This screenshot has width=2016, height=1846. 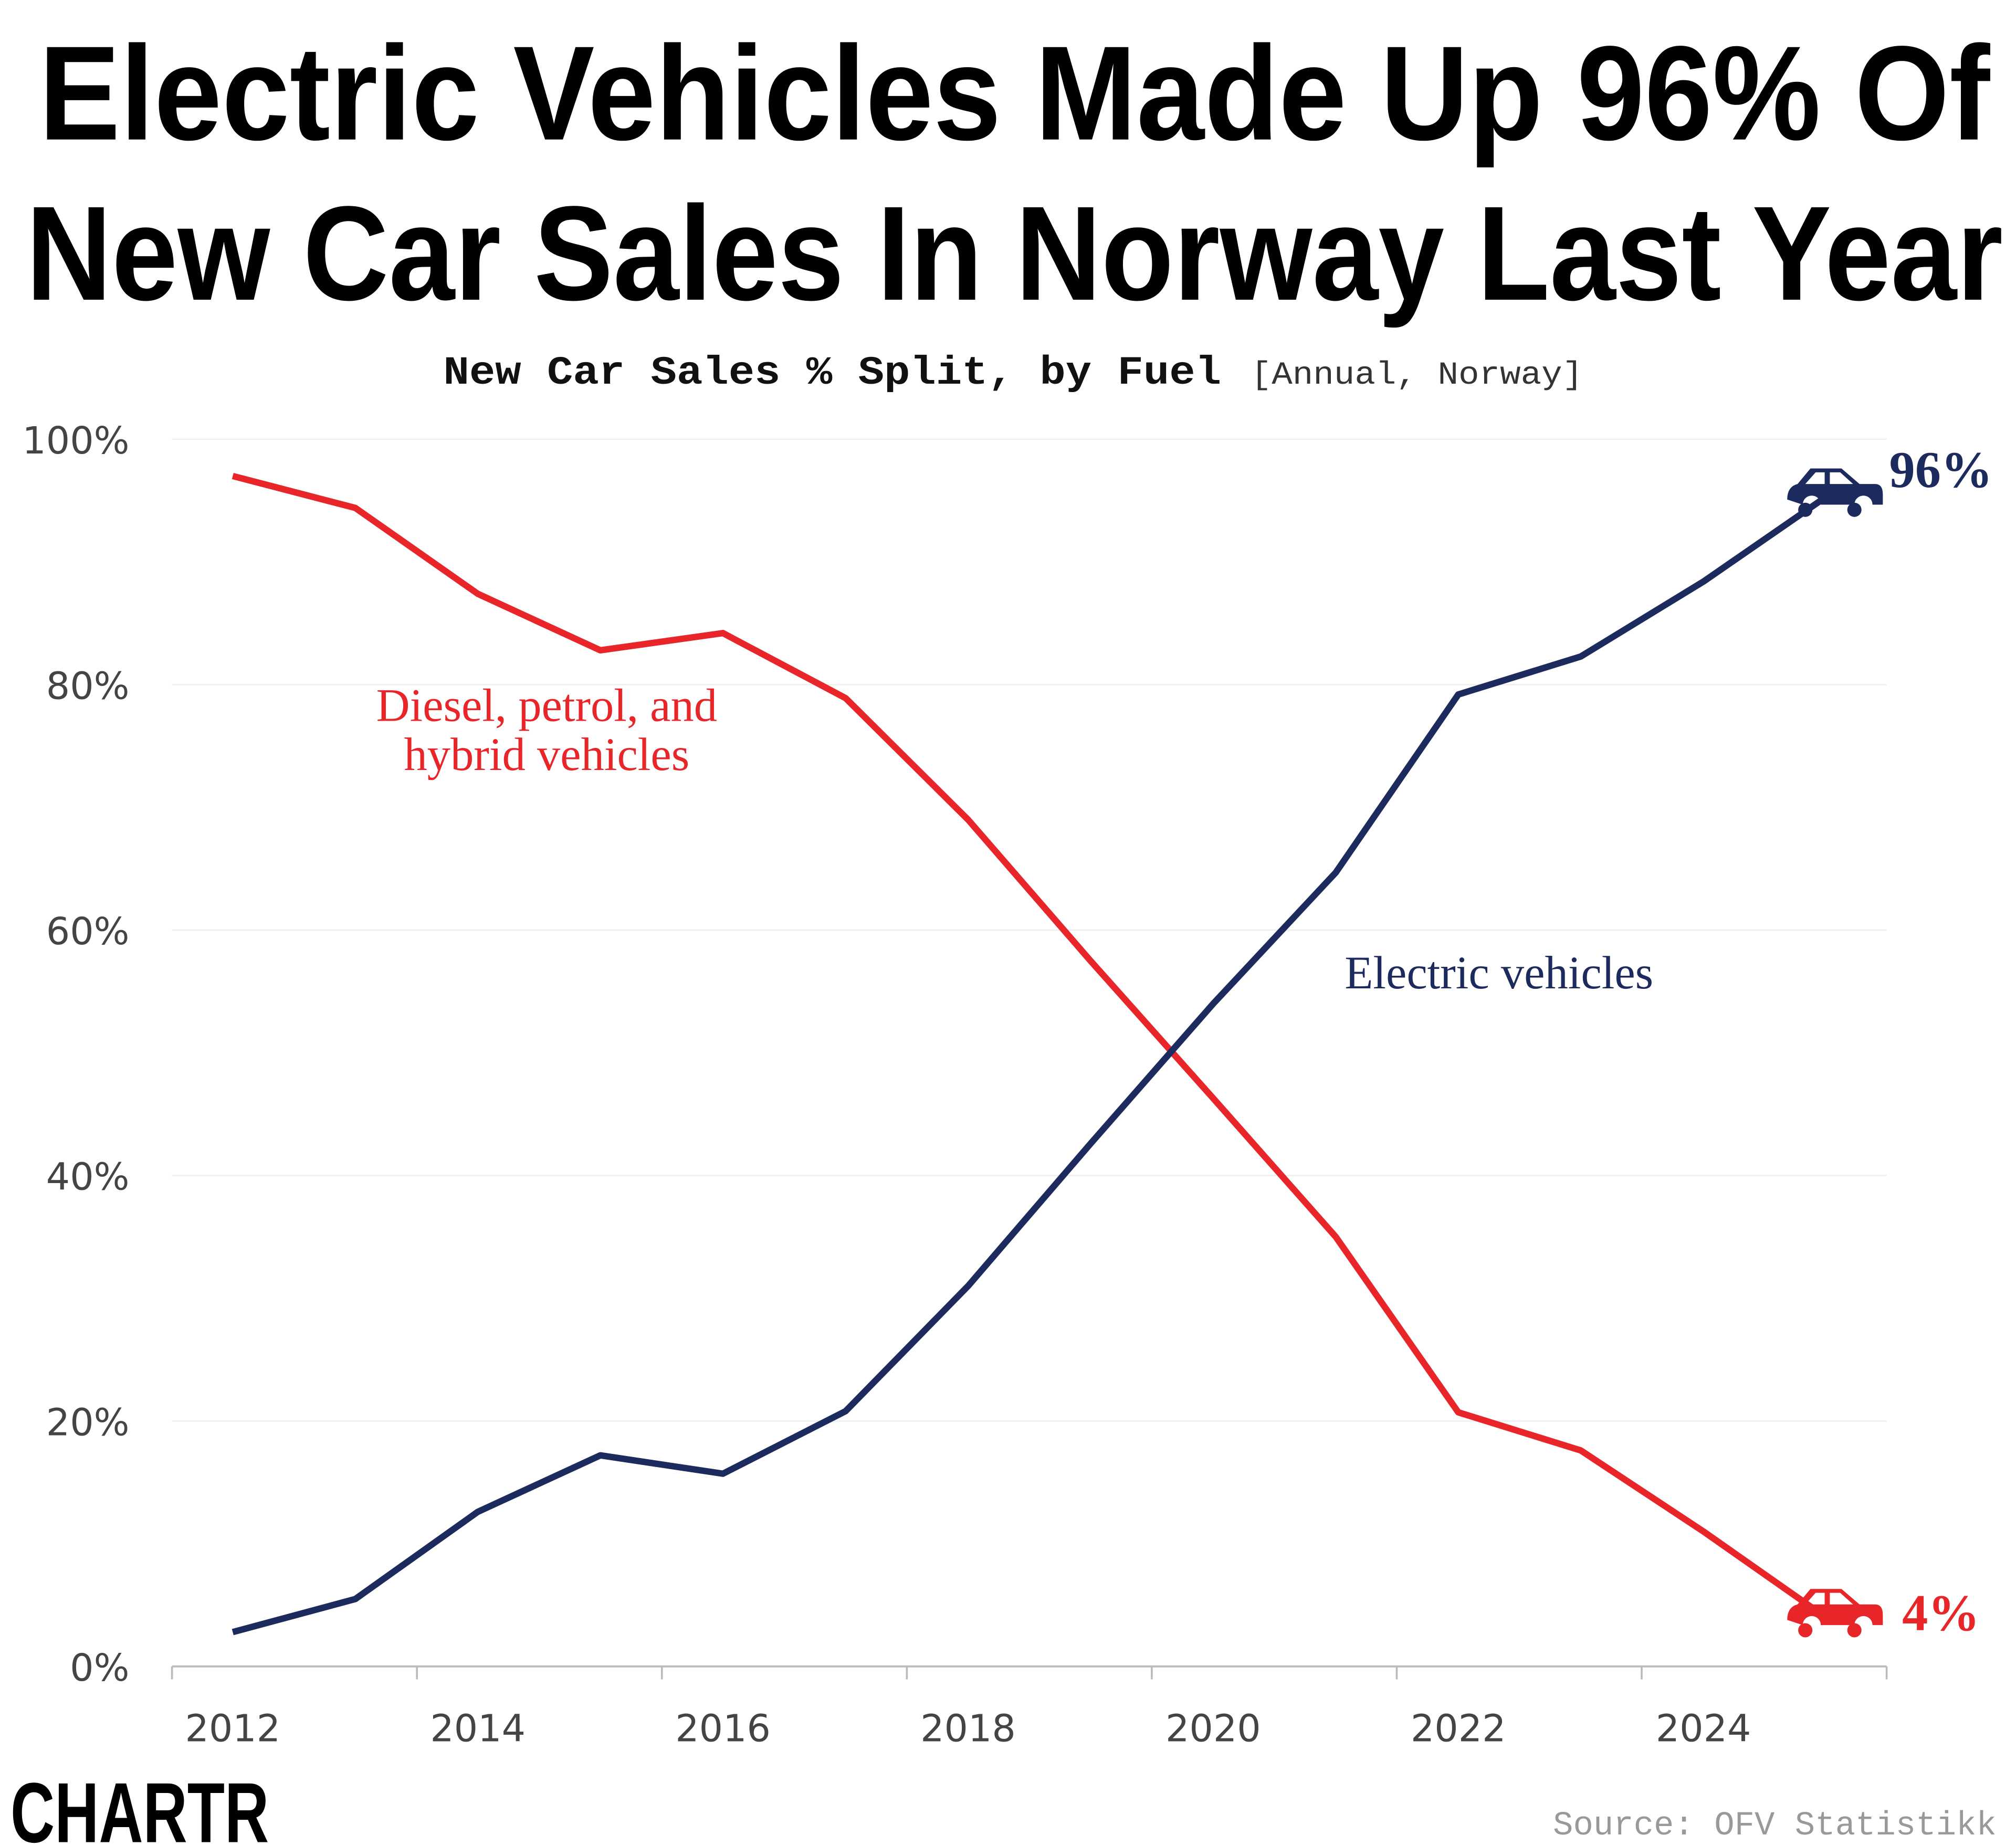 I want to click on chart-subtitle: New Car Sales % Split, by Fuel, so click(x=832, y=373).